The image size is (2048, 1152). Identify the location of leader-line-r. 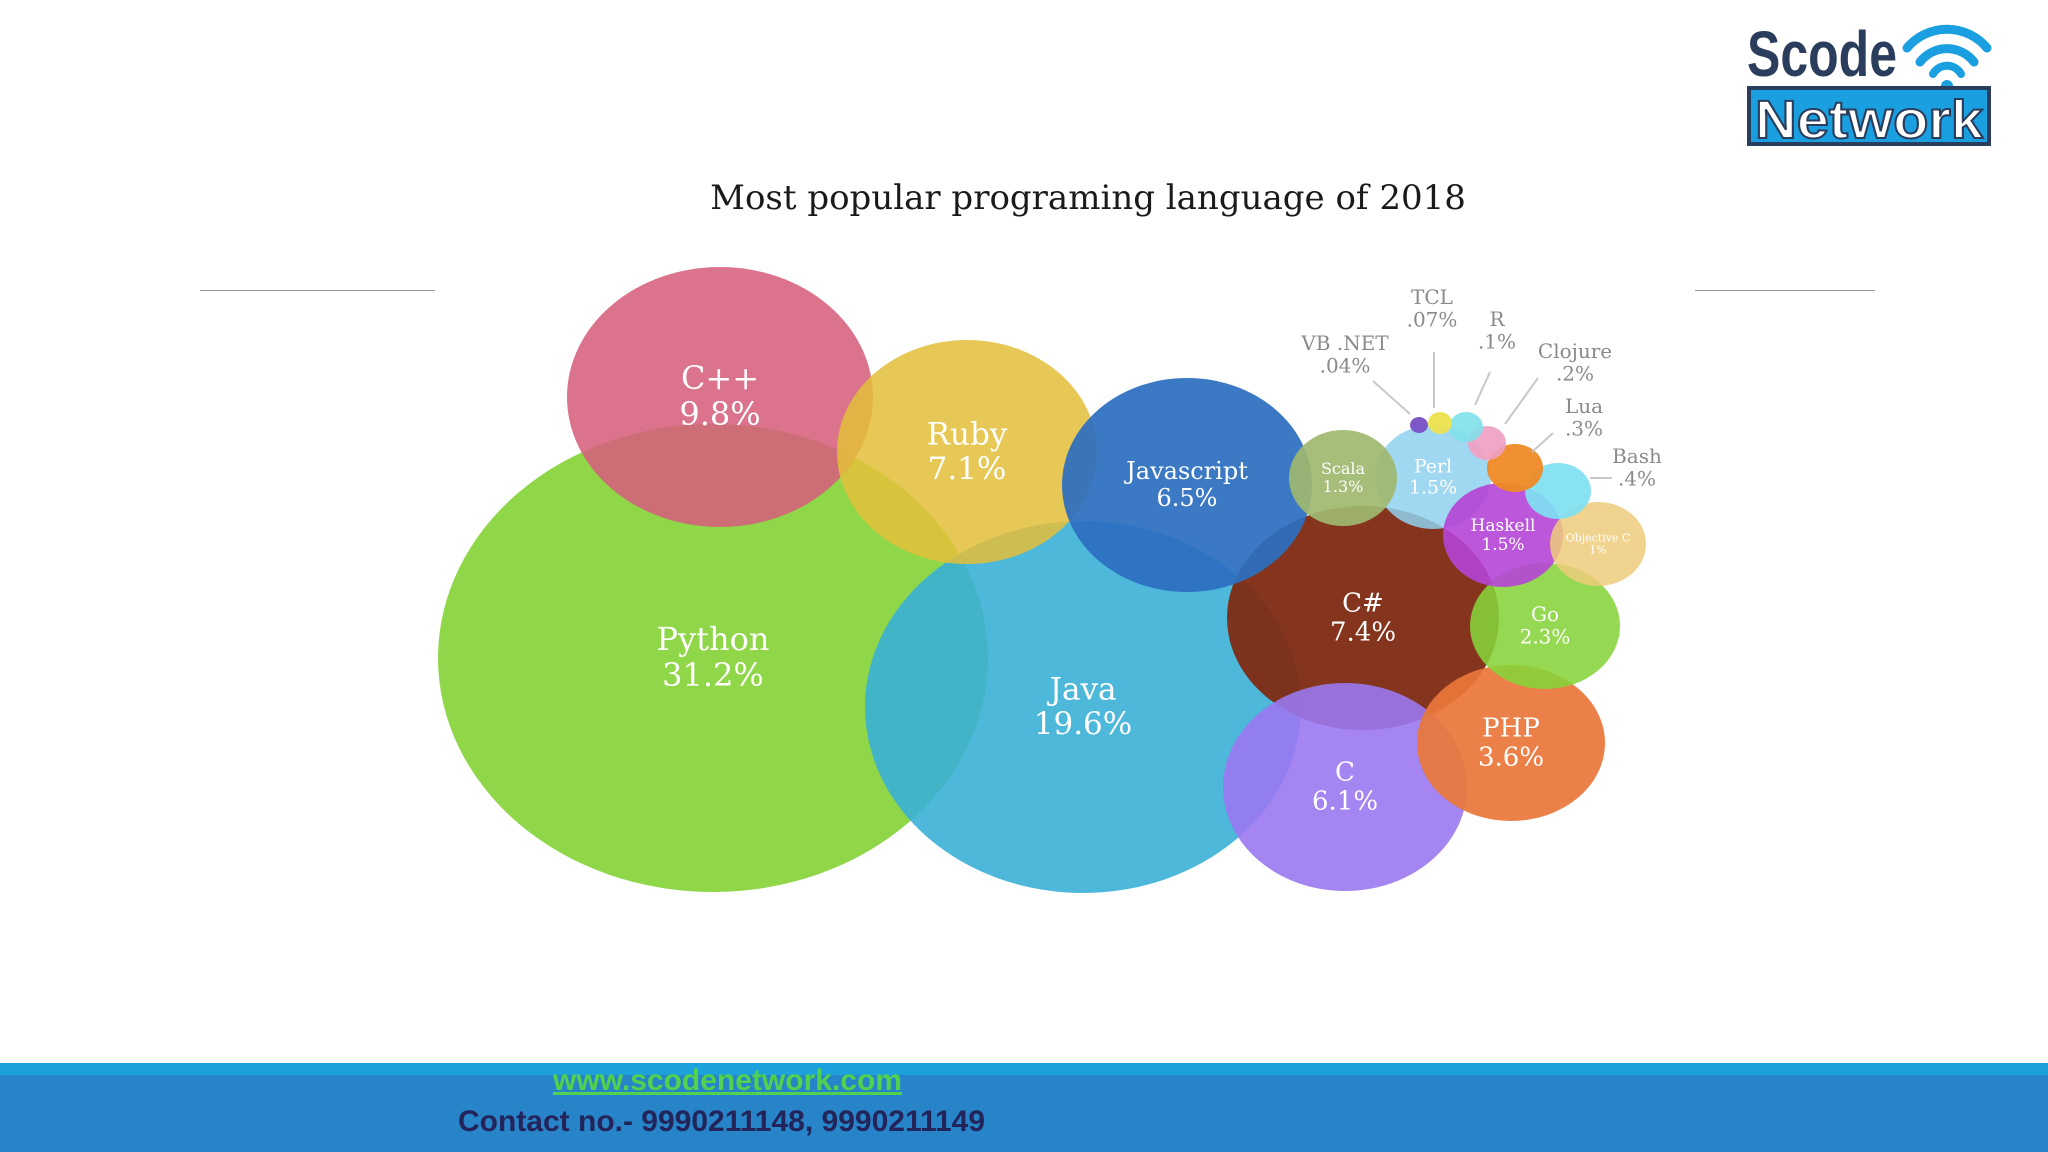
(1482, 388).